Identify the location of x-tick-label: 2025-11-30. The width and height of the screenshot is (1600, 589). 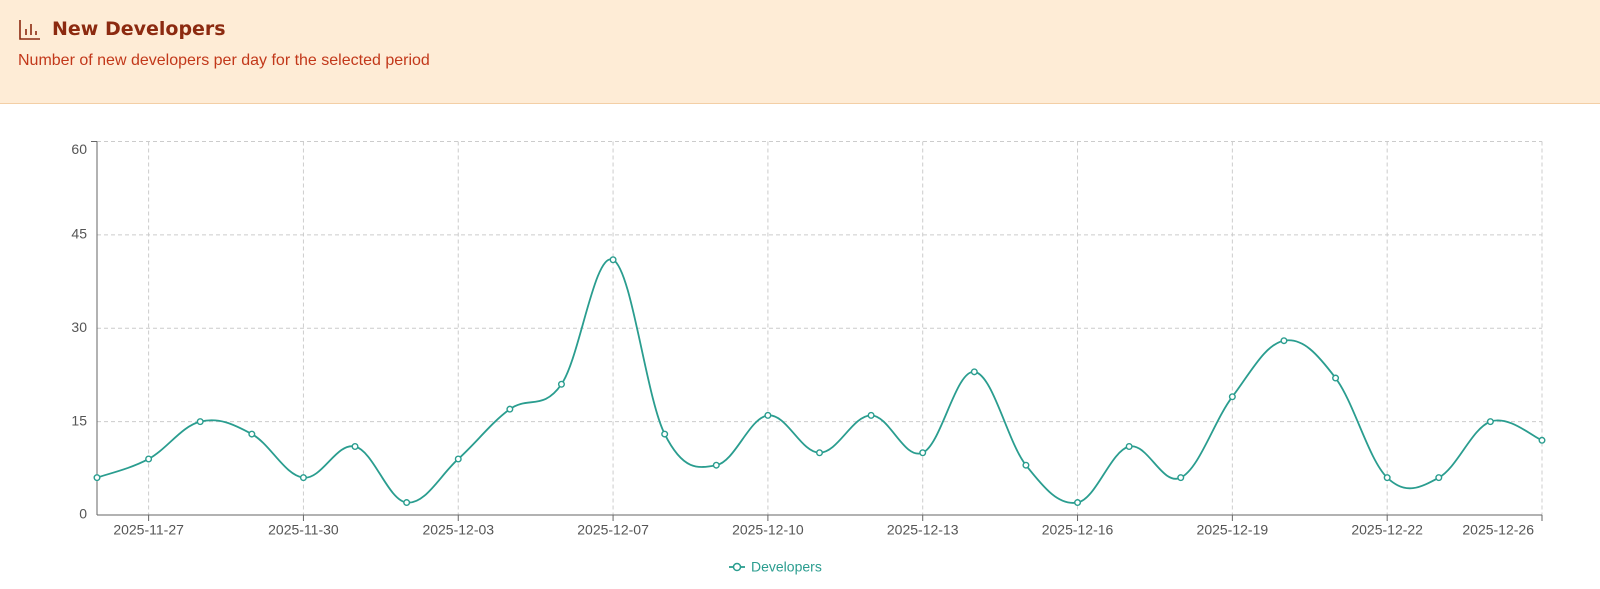
(303, 530).